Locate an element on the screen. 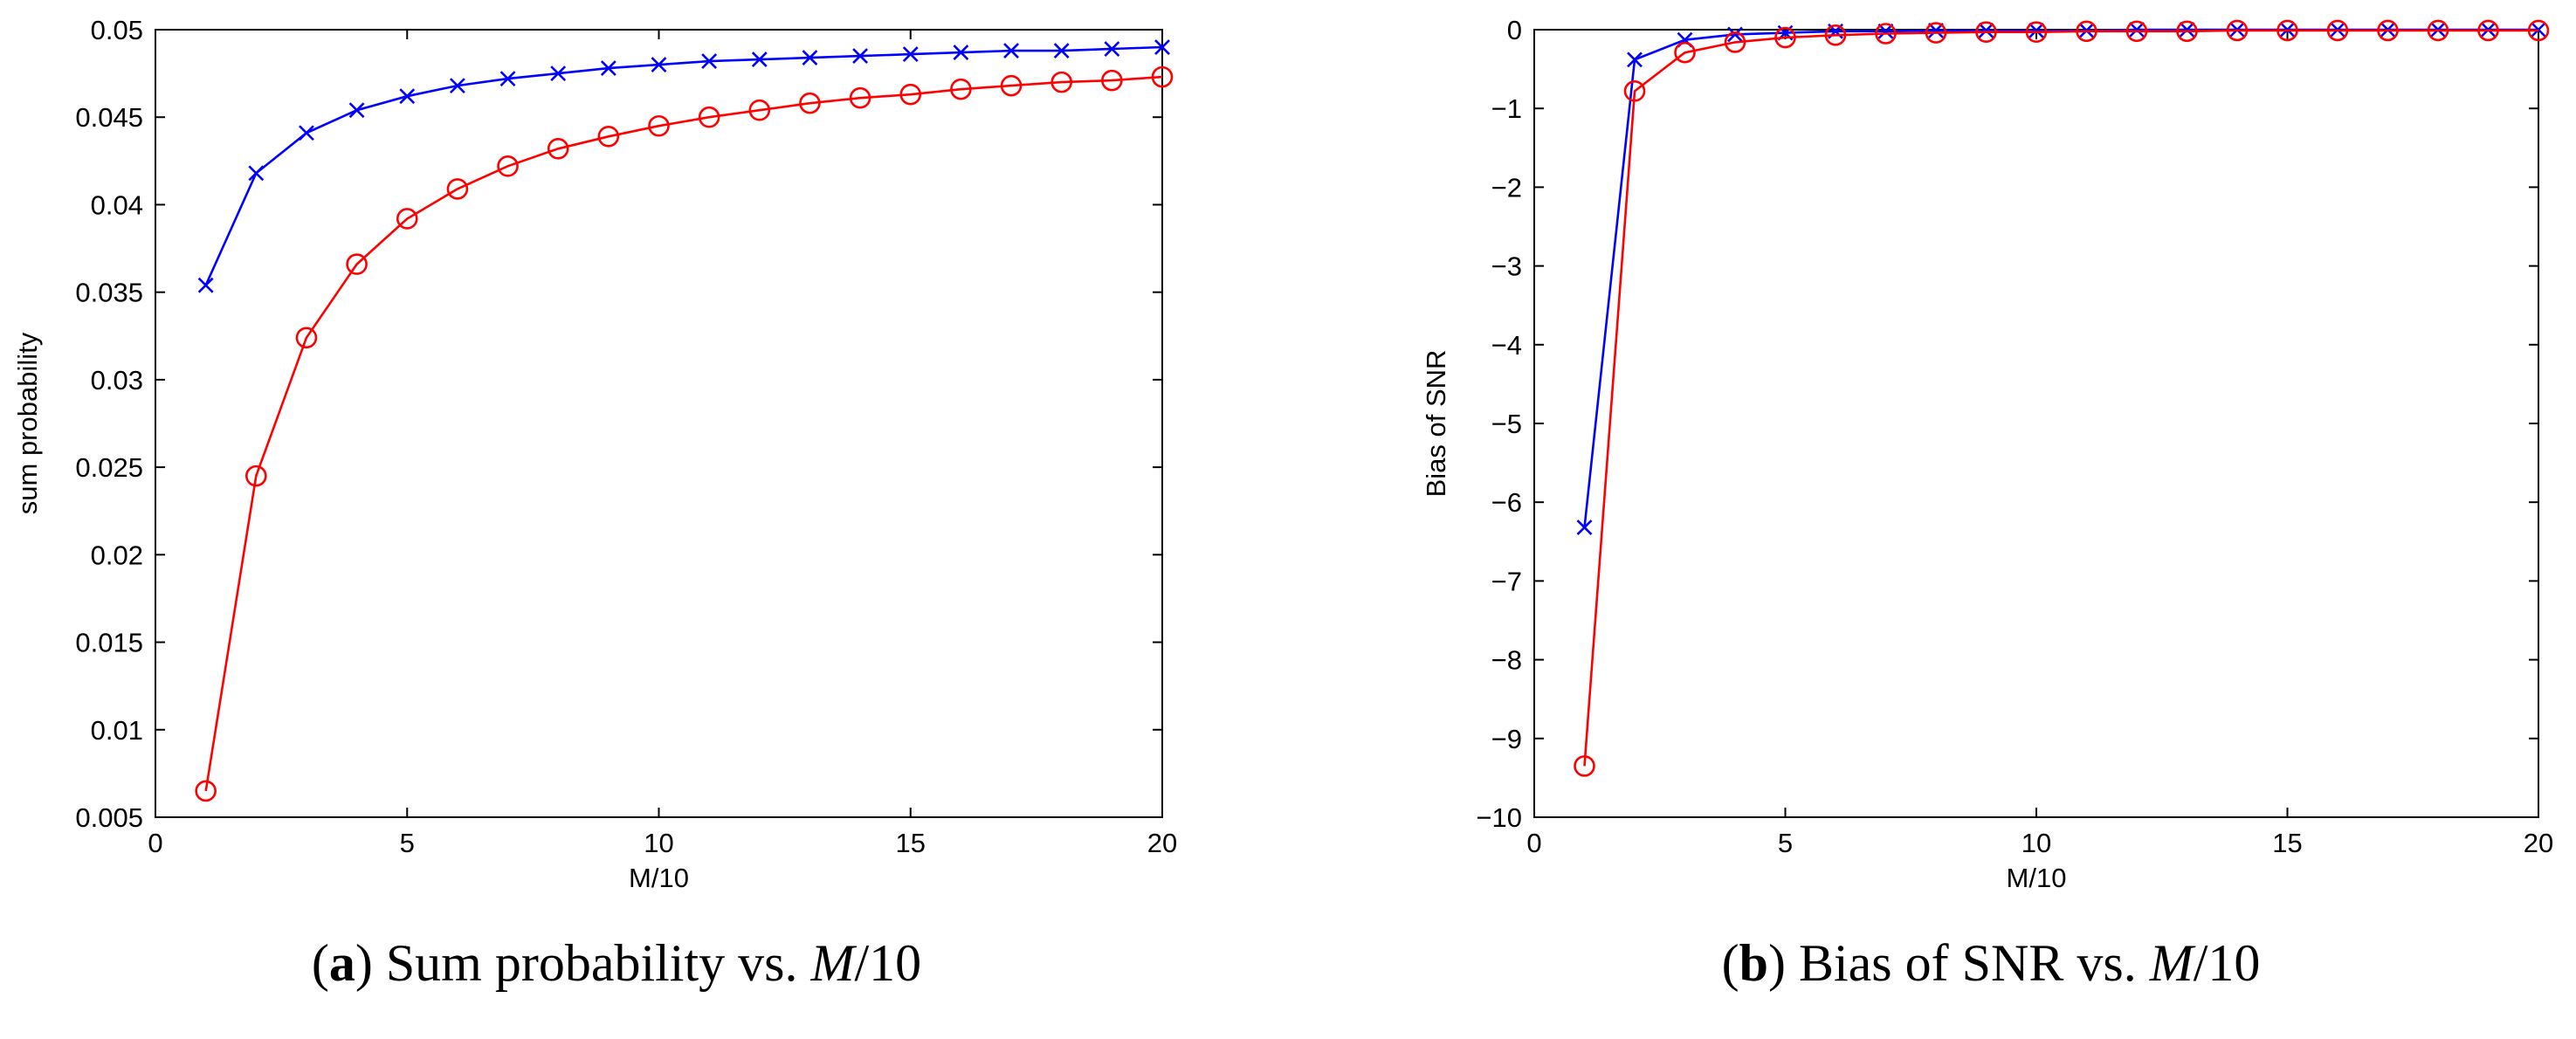 Image resolution: width=2576 pixels, height=1039 pixels. caption-part: a is located at coordinates (342, 963).